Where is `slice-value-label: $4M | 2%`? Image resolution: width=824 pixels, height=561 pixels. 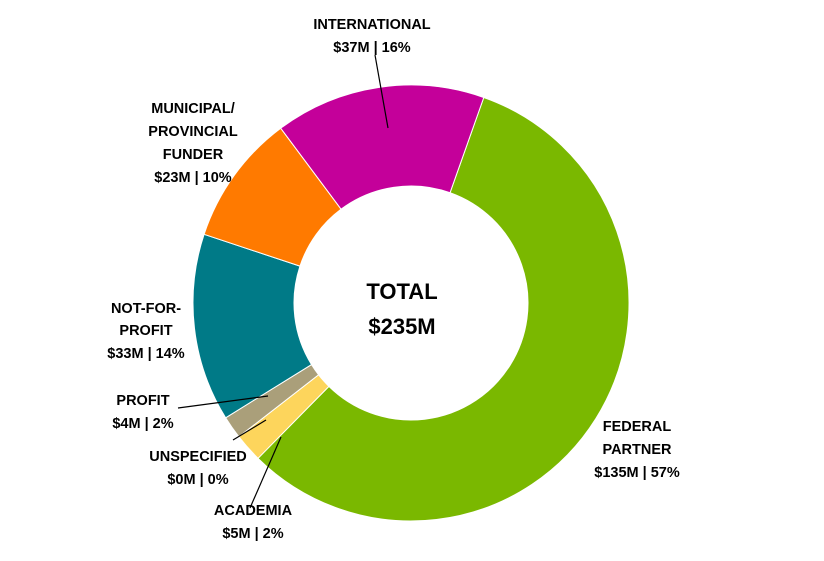 slice-value-label: $4M | 2% is located at coordinates (142, 424).